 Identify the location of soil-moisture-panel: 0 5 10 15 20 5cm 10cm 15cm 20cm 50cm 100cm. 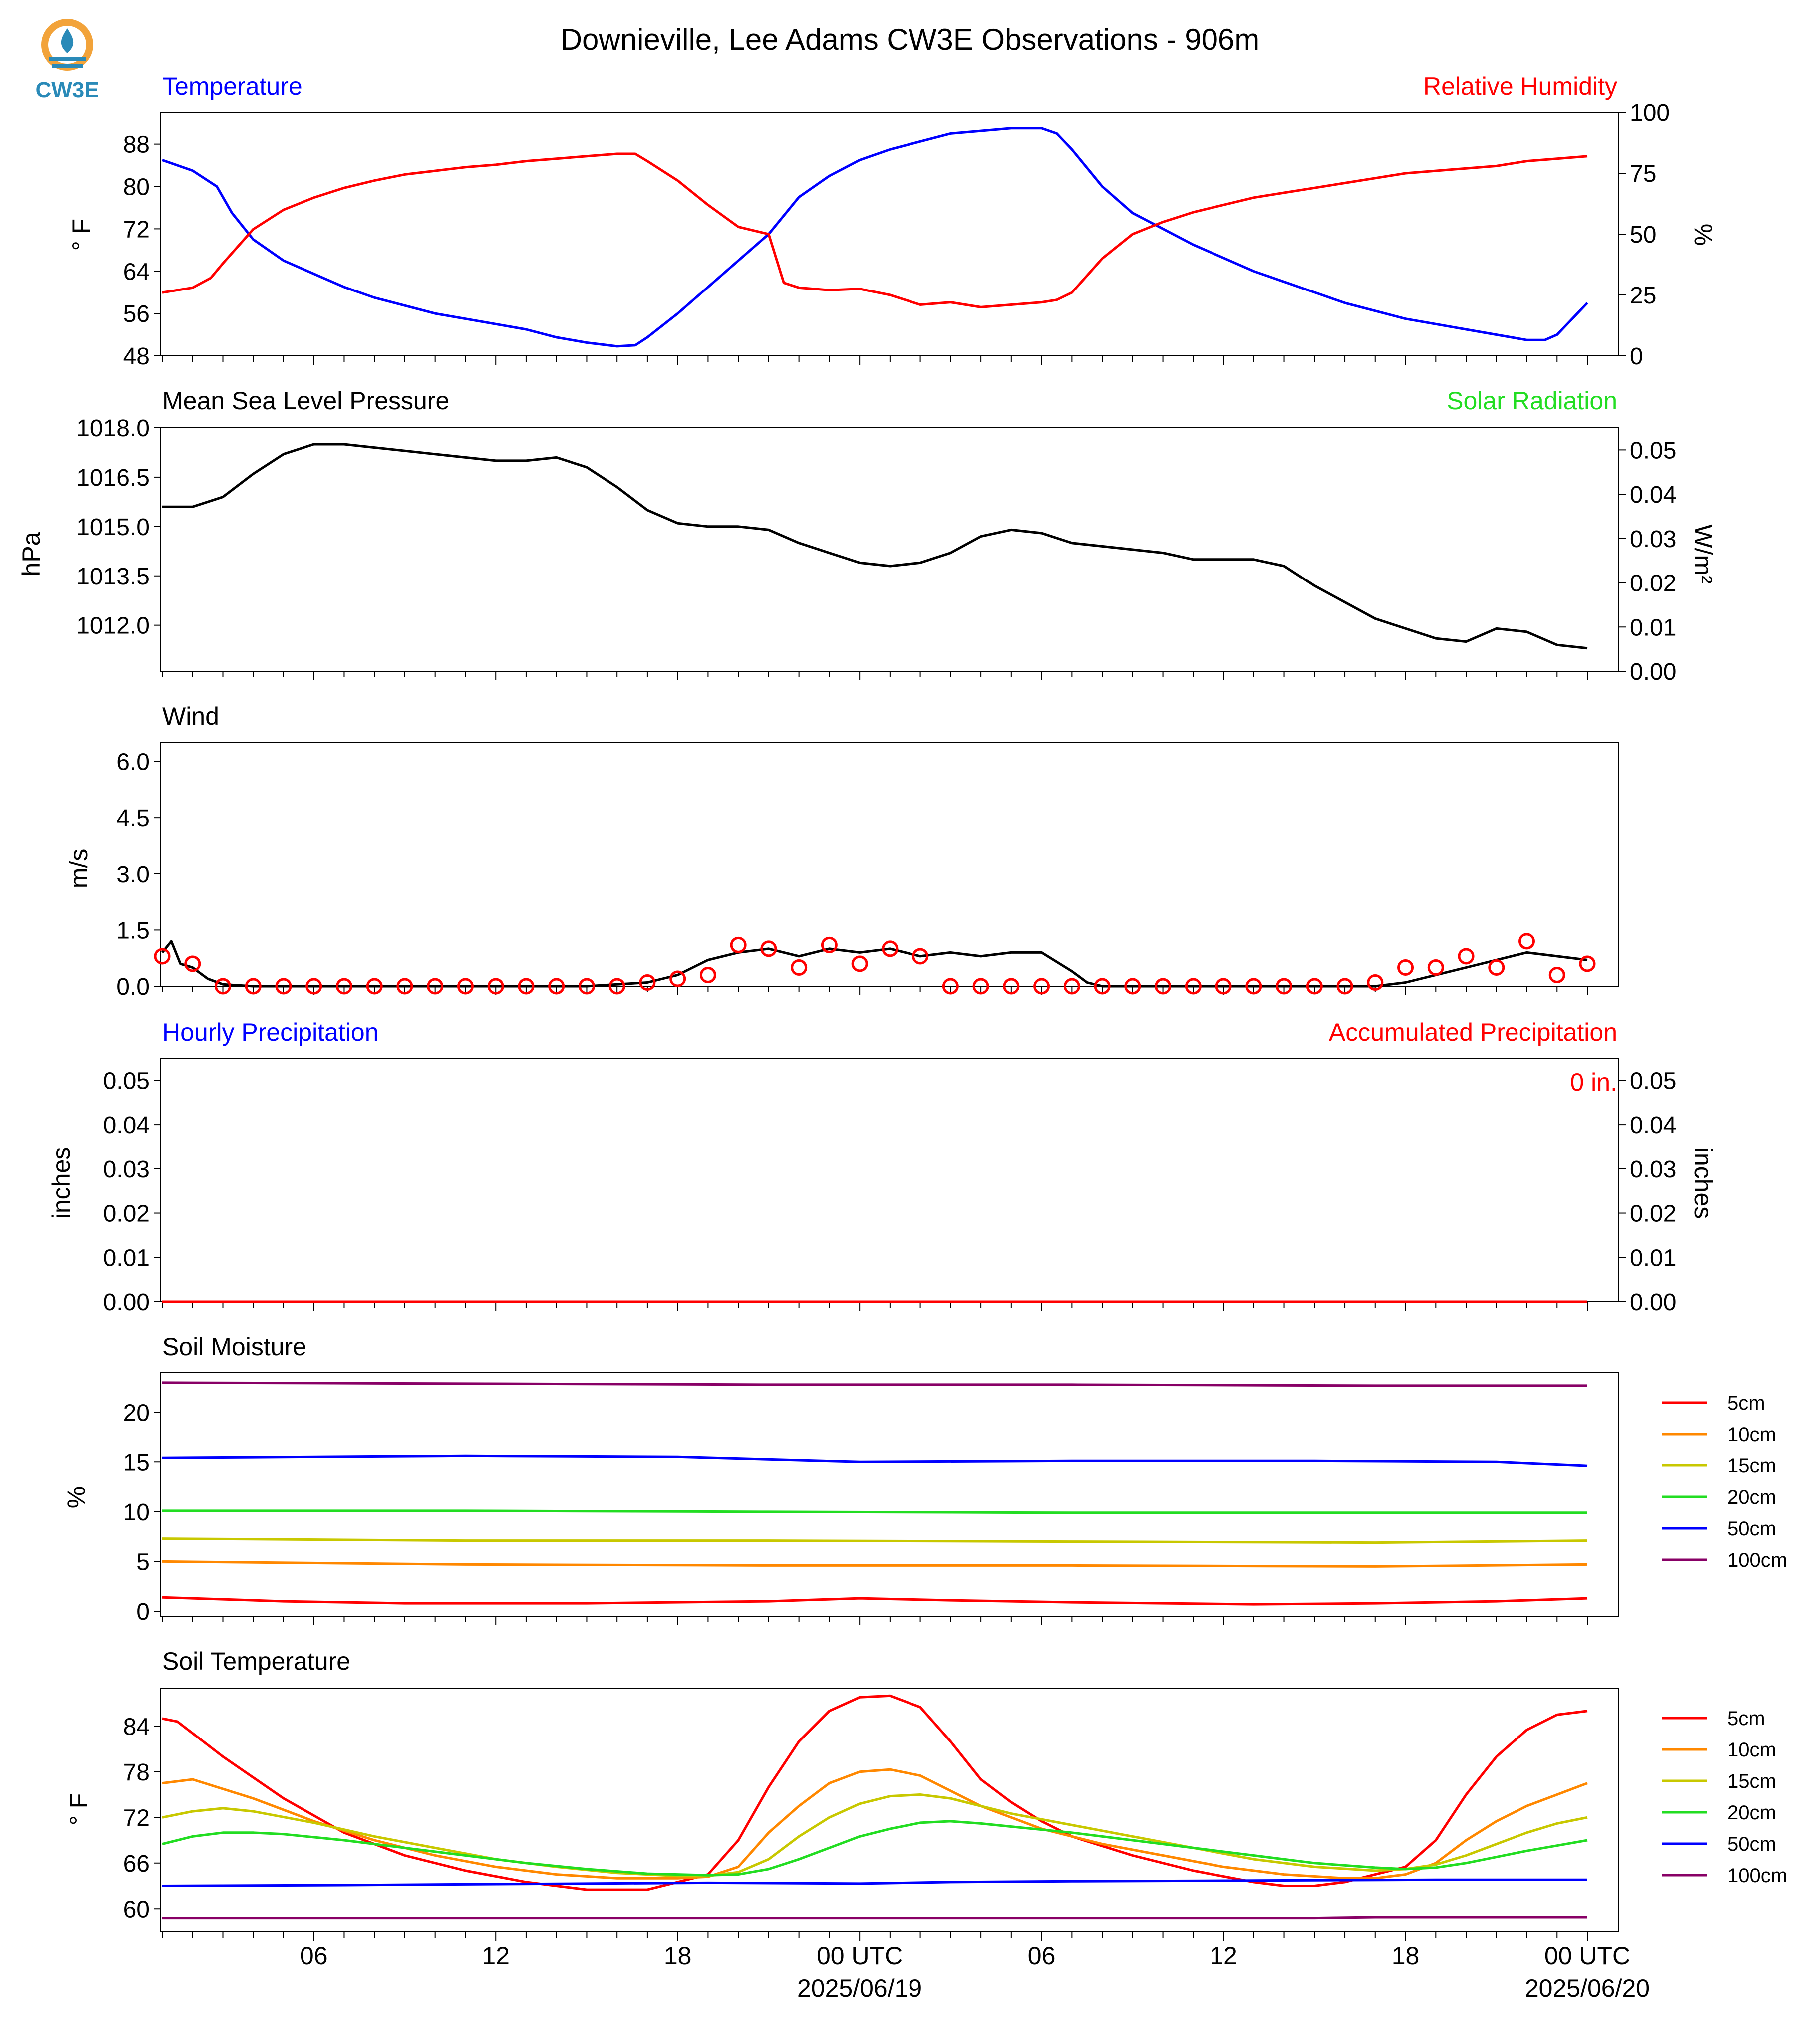
(955, 1498).